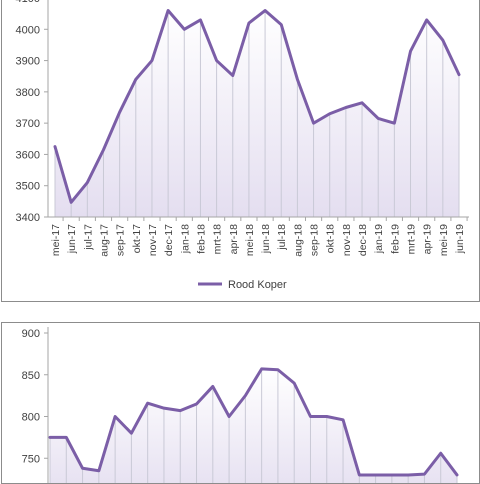 This screenshot has height=484, width=480. What do you see at coordinates (31, 459) in the screenshot?
I see `c2-y-tick-label: 750` at bounding box center [31, 459].